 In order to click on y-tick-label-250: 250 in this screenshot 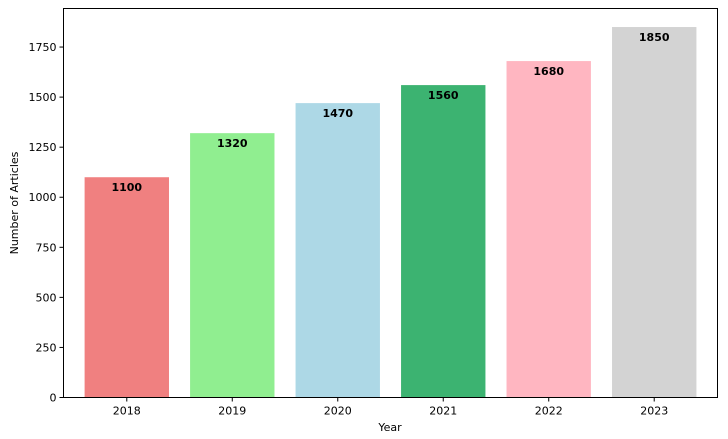, I will do `click(46, 347)`.